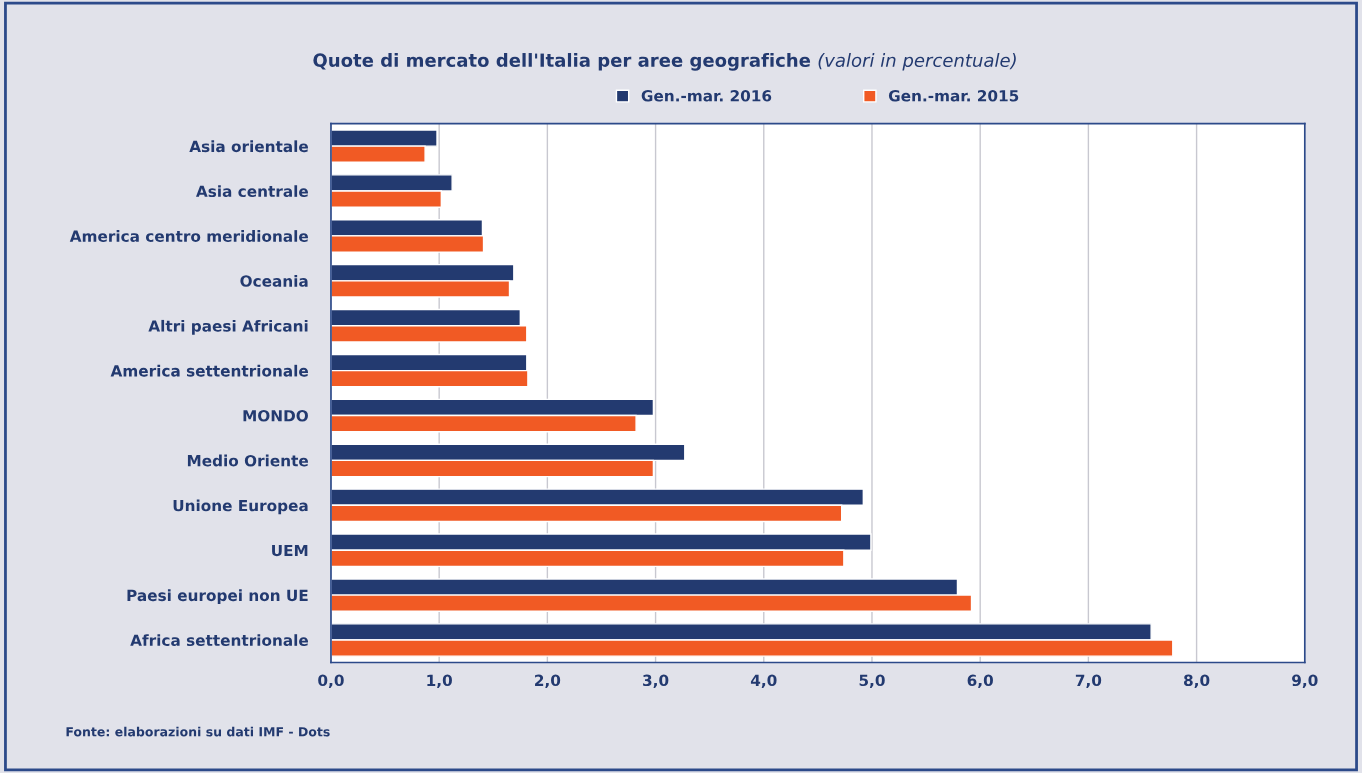 Image resolution: width=1362 pixels, height=773 pixels. I want to click on x-tick-label: 8,0, so click(1196, 681).